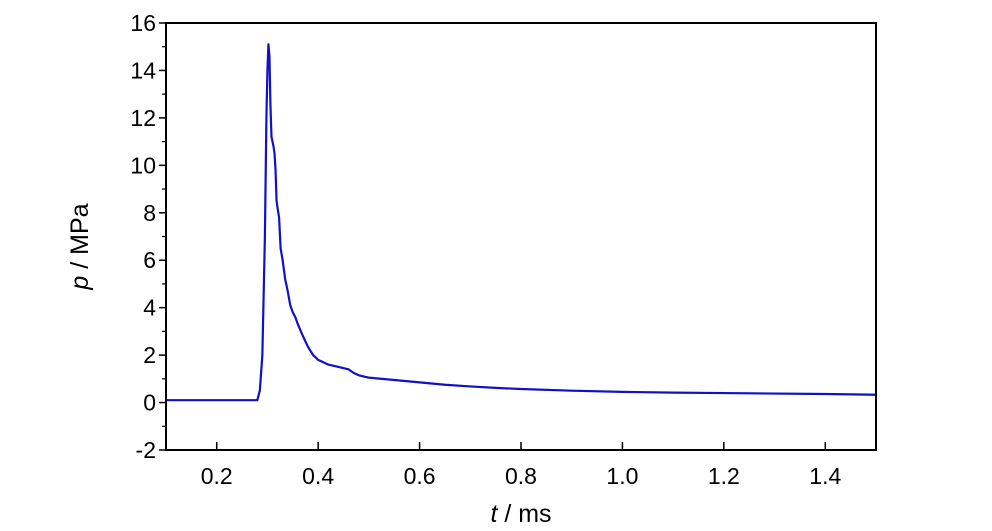 The image size is (992, 531). I want to click on y-tick-label: 4, so click(149, 308).